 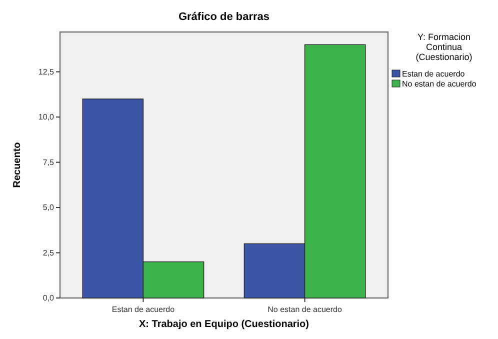 What do you see at coordinates (439, 84) in the screenshot?
I see `legend-label: No estan de acuerdo` at bounding box center [439, 84].